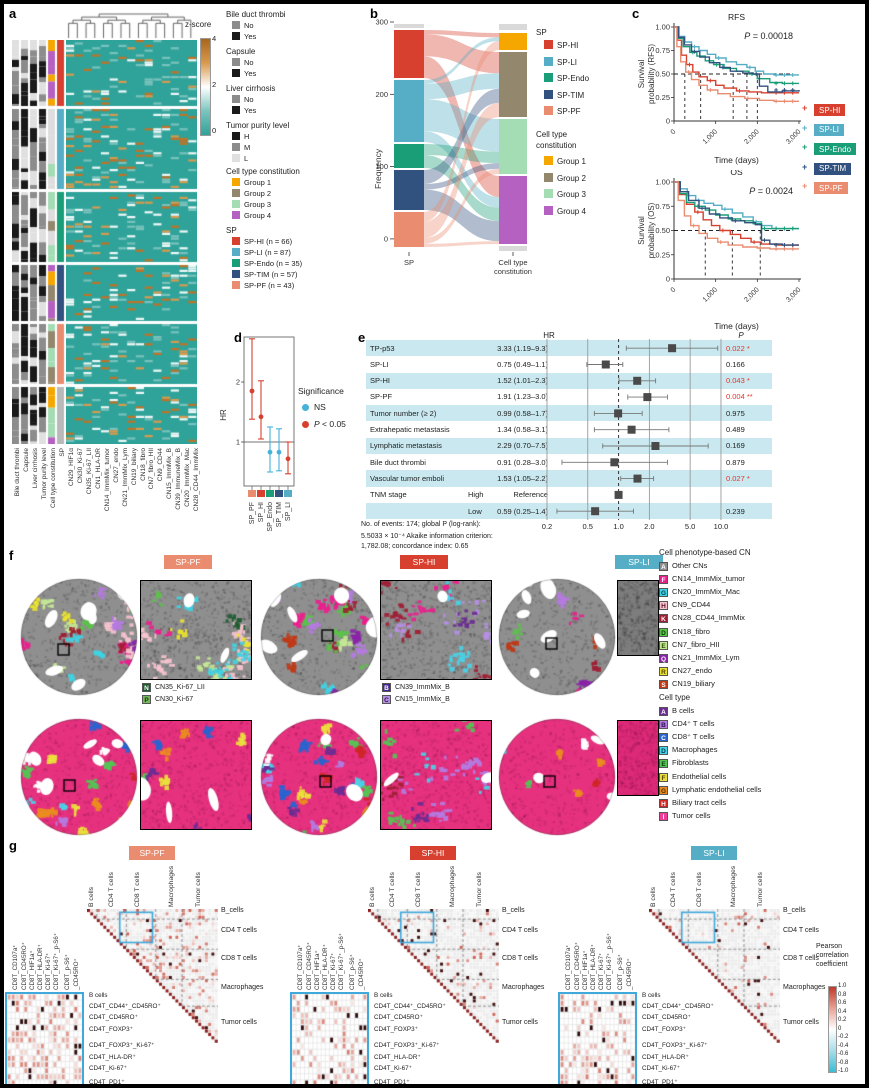  Describe the element at coordinates (686, 737) in the screenshot. I see `keyed-legend-item: C CD8⁺ T cells` at that location.